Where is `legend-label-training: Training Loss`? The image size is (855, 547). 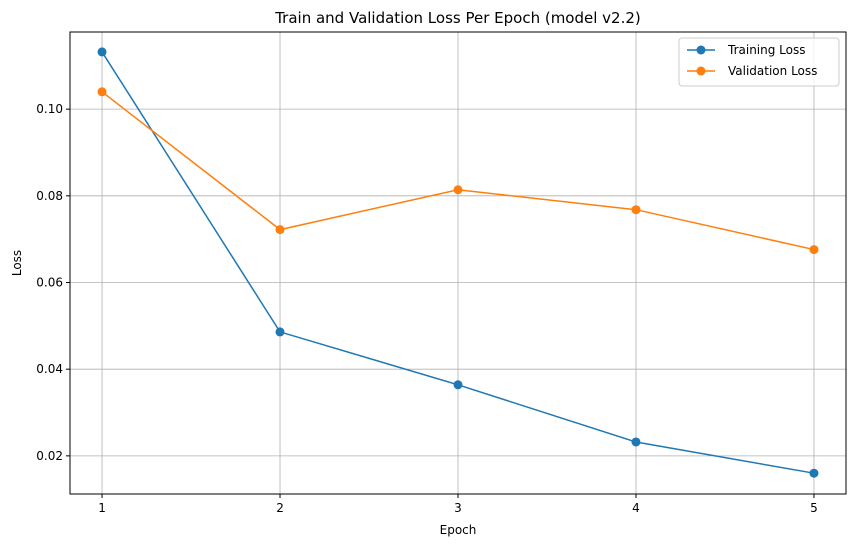
legend-label-training: Training Loss is located at coordinates (766, 50).